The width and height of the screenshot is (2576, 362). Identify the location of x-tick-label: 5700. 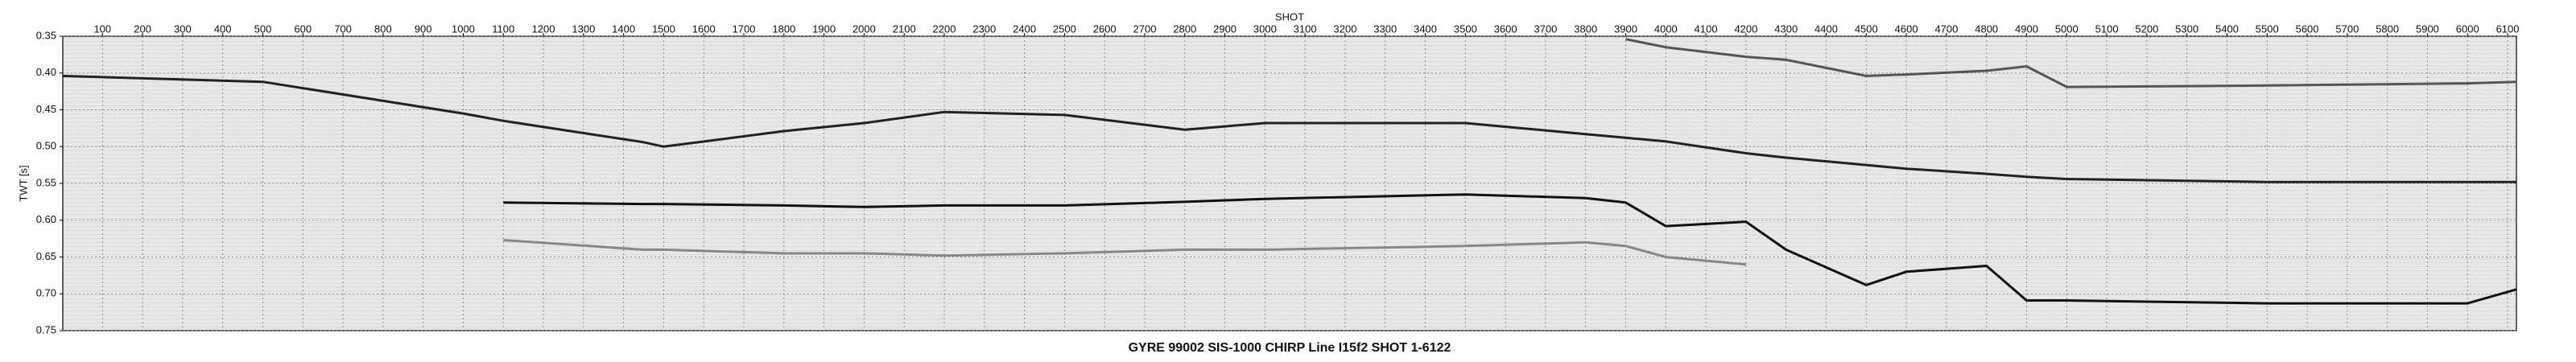
(2347, 29).